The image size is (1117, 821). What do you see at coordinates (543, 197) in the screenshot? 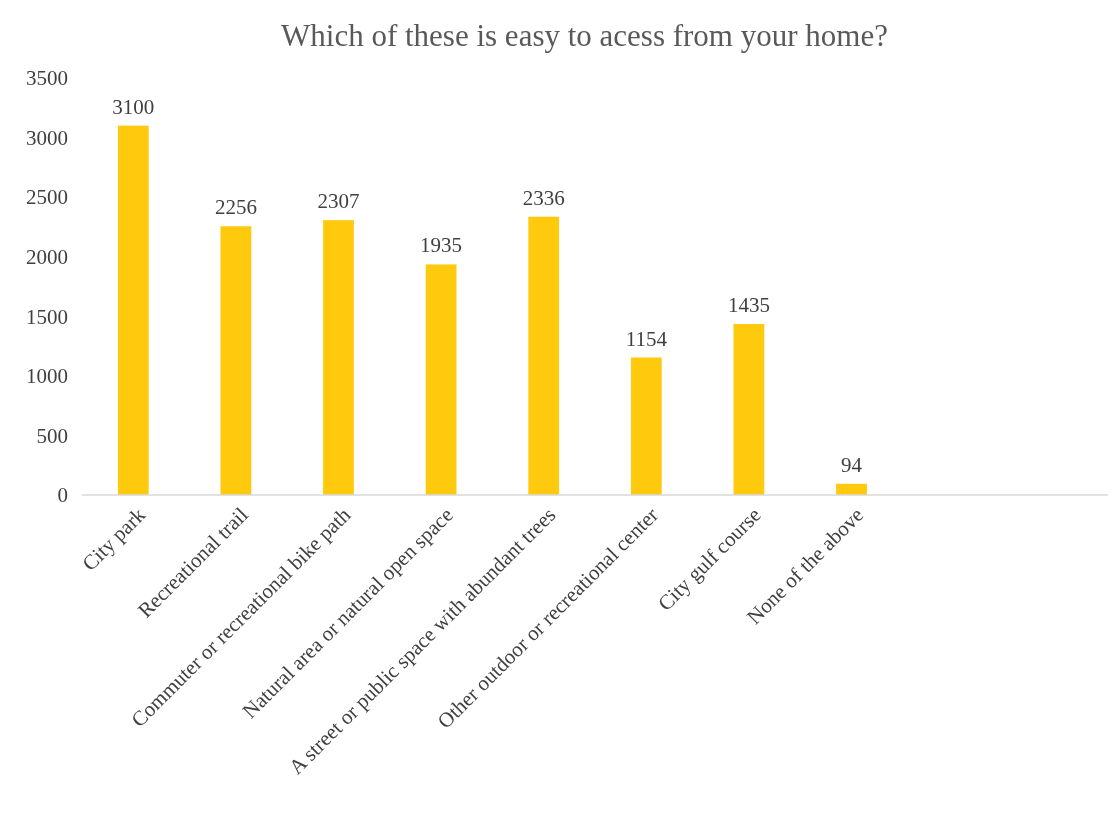
I see `data-label: 2336` at bounding box center [543, 197].